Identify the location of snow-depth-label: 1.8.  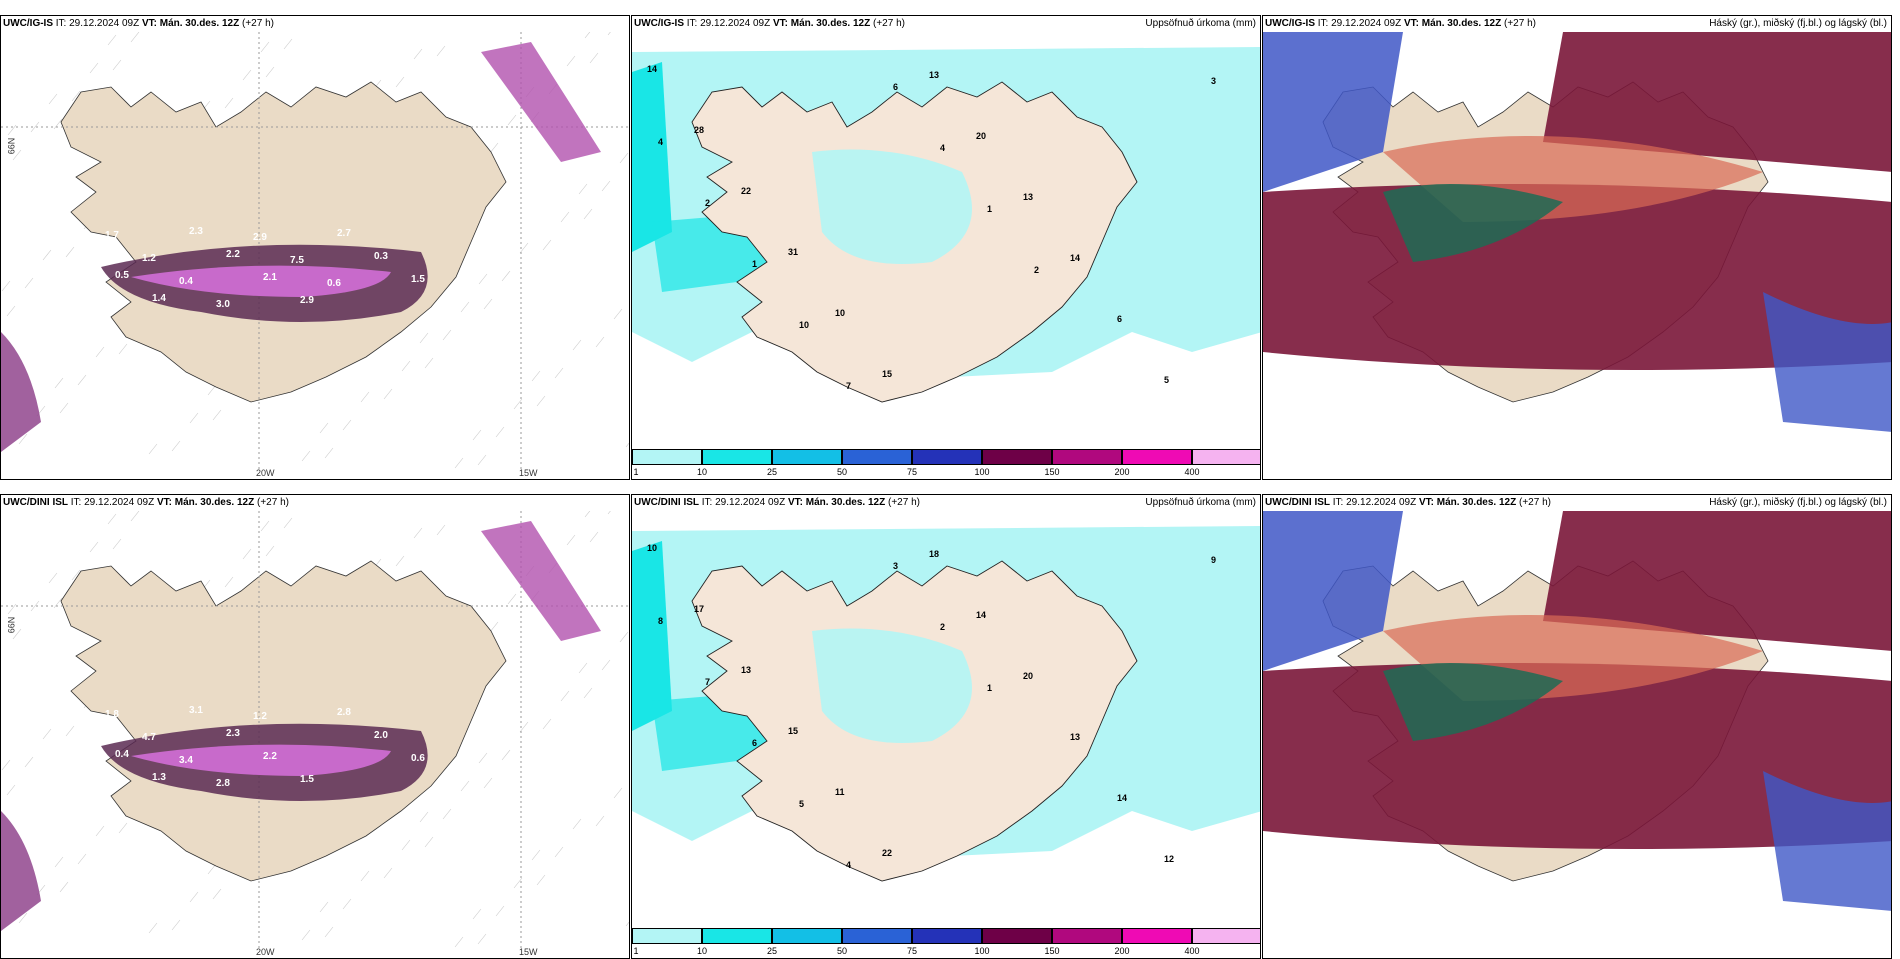
(112, 714).